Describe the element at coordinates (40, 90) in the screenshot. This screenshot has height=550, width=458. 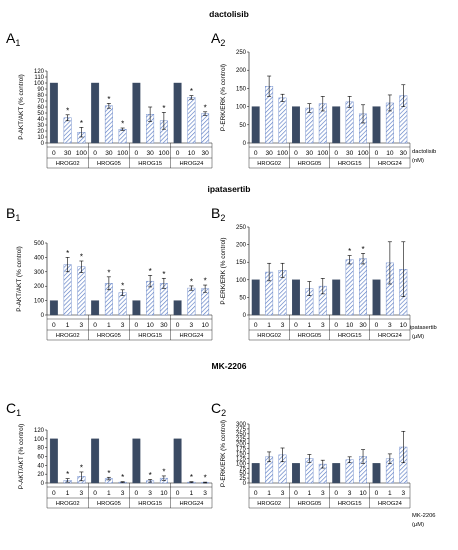
I see `y-tick-label: 90` at that location.